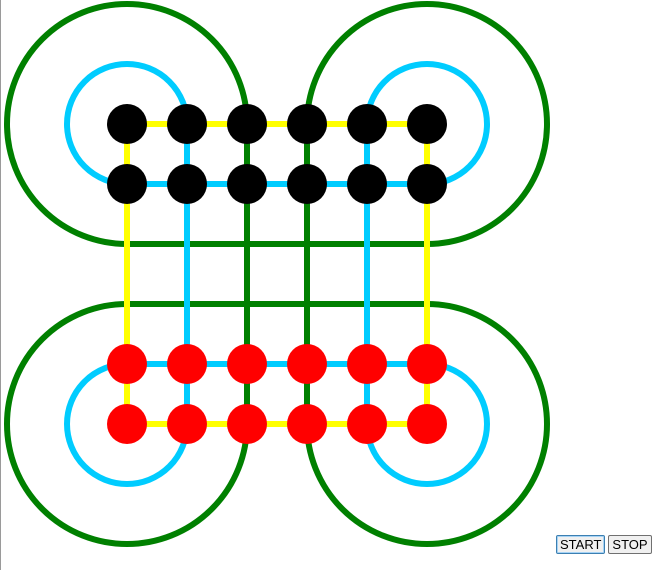 The width and height of the screenshot is (659, 570). Describe the element at coordinates (581, 544) in the screenshot. I see `start-button: START` at that location.